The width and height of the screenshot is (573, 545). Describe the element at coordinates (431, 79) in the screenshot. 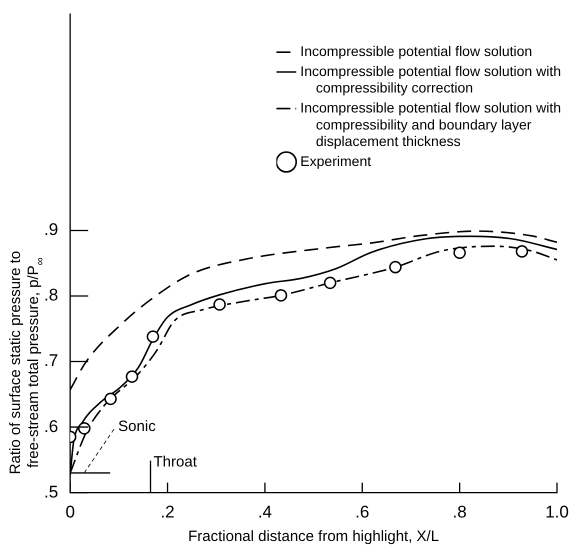

I see `legend-label: Incompressible potential flow solution with compressibility correction` at that location.